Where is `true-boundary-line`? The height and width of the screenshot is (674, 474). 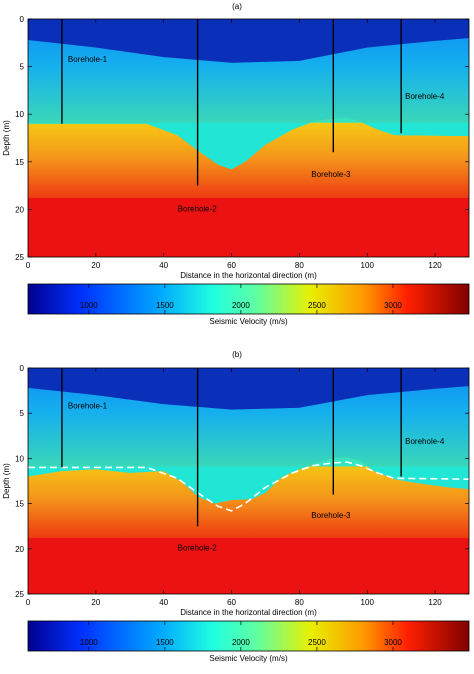 true-boundary-line is located at coordinates (248, 486).